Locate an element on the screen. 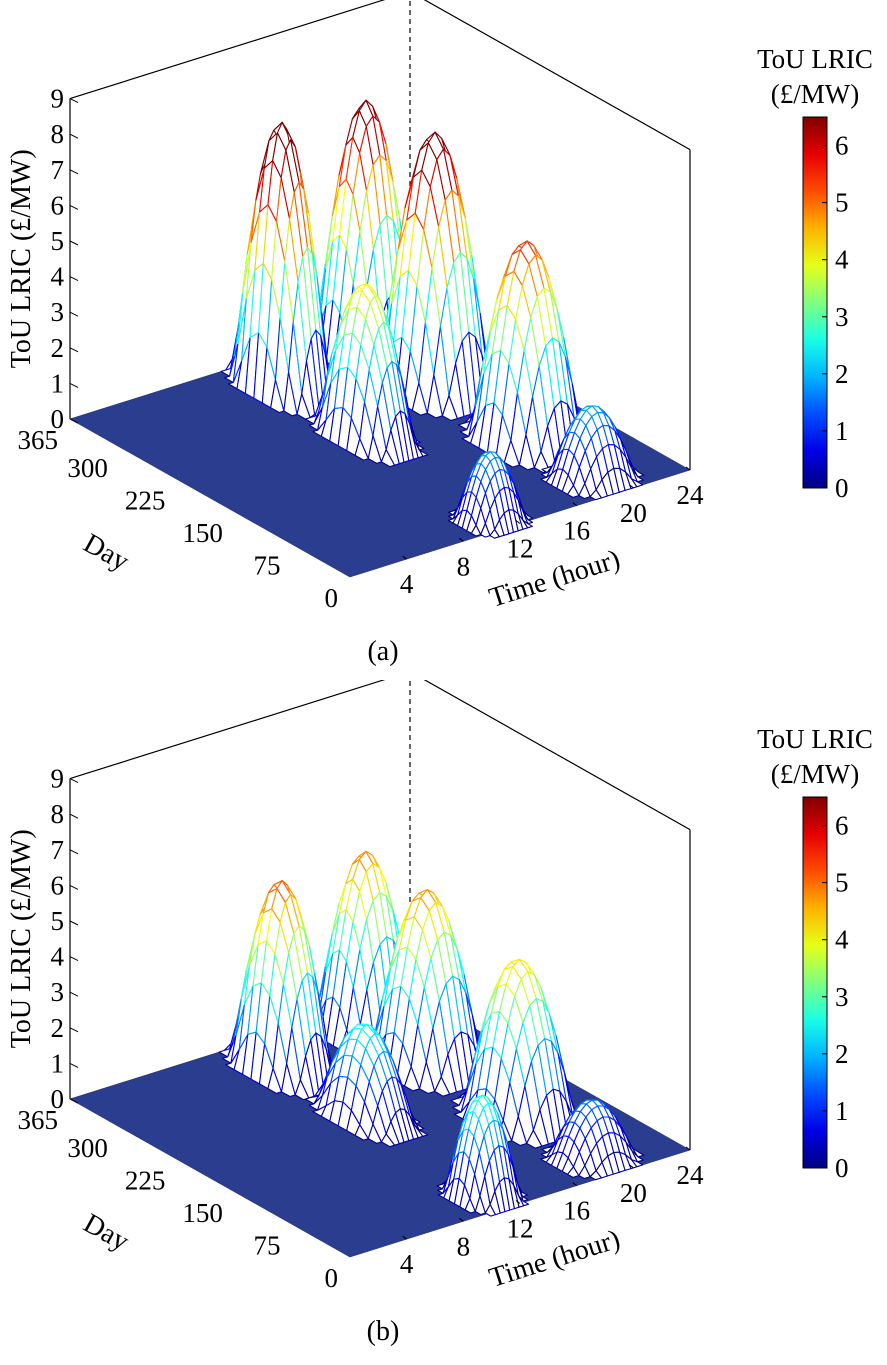  panel-label: (b) is located at coordinates (383, 1331).